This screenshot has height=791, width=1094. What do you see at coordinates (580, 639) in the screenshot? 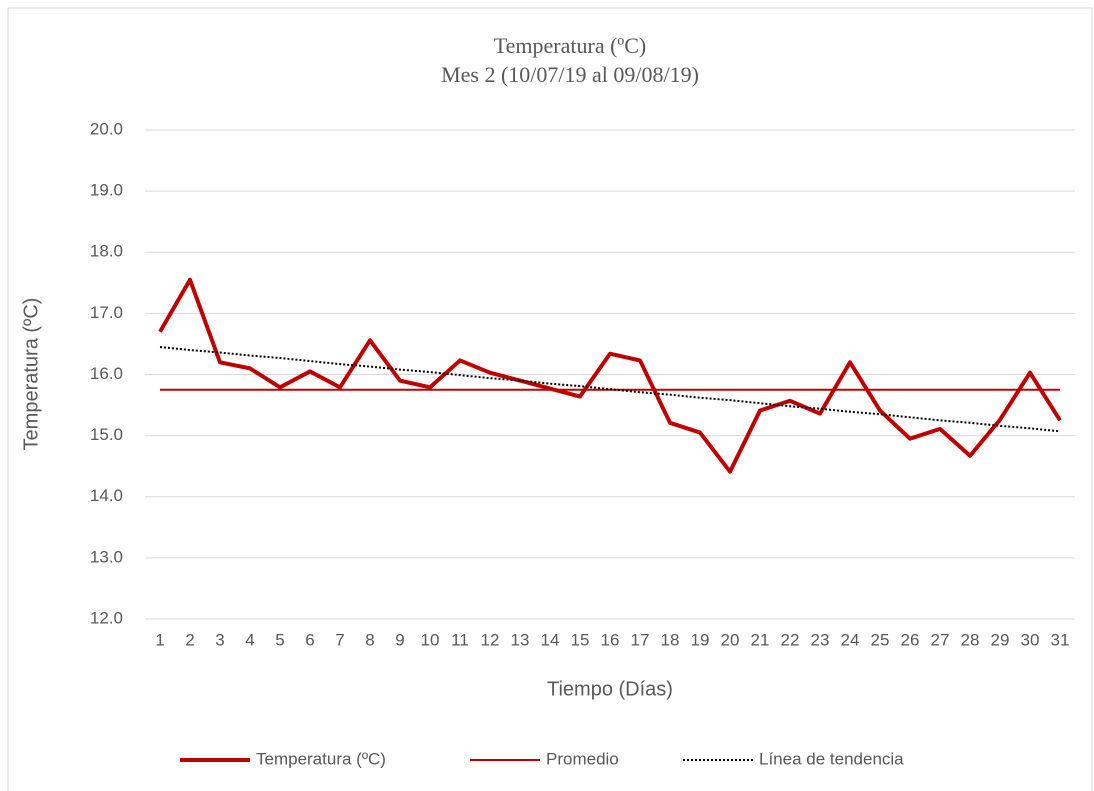
I see `x-tick-label: 15` at bounding box center [580, 639].